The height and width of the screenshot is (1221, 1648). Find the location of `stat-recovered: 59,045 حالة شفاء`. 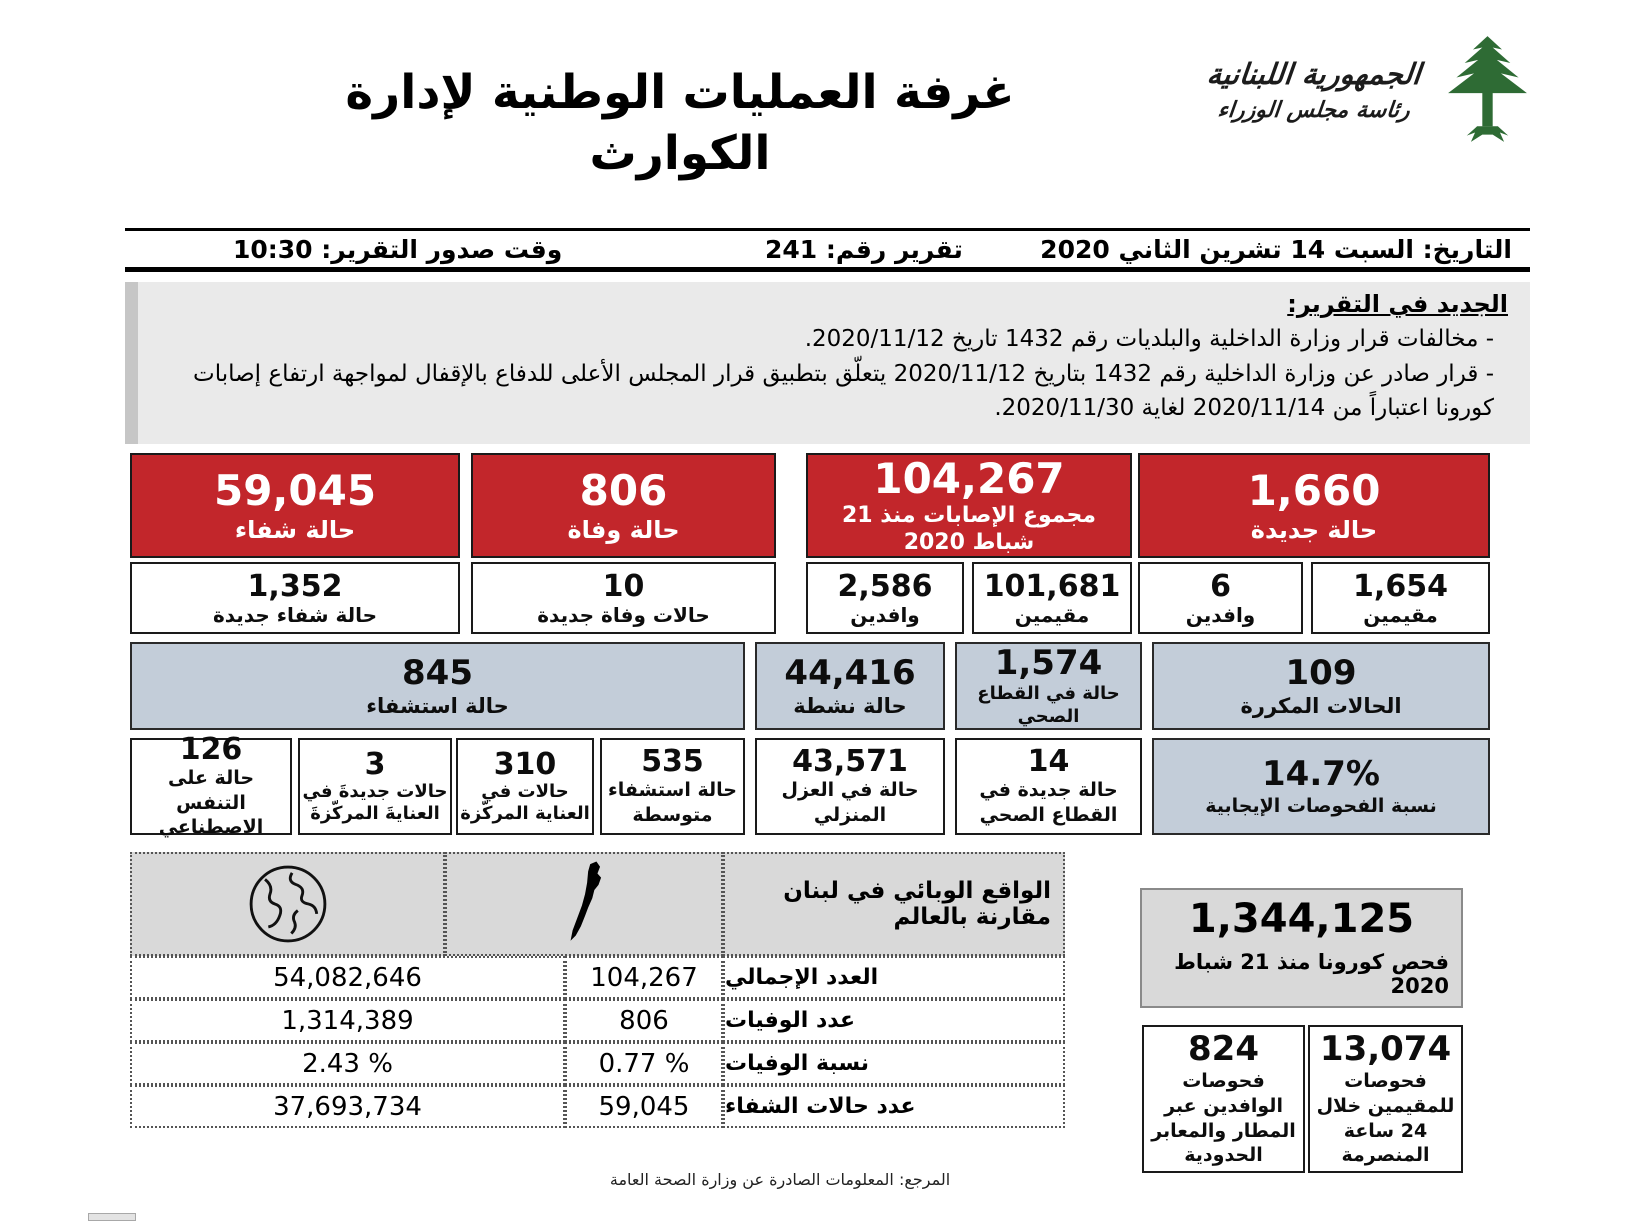

stat-recovered: 59,045 حالة شفاء is located at coordinates (295, 505).